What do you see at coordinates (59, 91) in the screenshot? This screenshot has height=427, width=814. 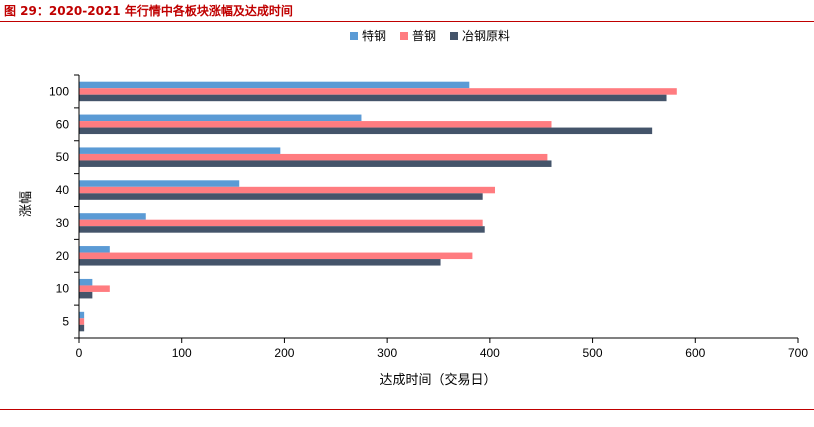 I see `y-tick-label: 100` at bounding box center [59, 91].